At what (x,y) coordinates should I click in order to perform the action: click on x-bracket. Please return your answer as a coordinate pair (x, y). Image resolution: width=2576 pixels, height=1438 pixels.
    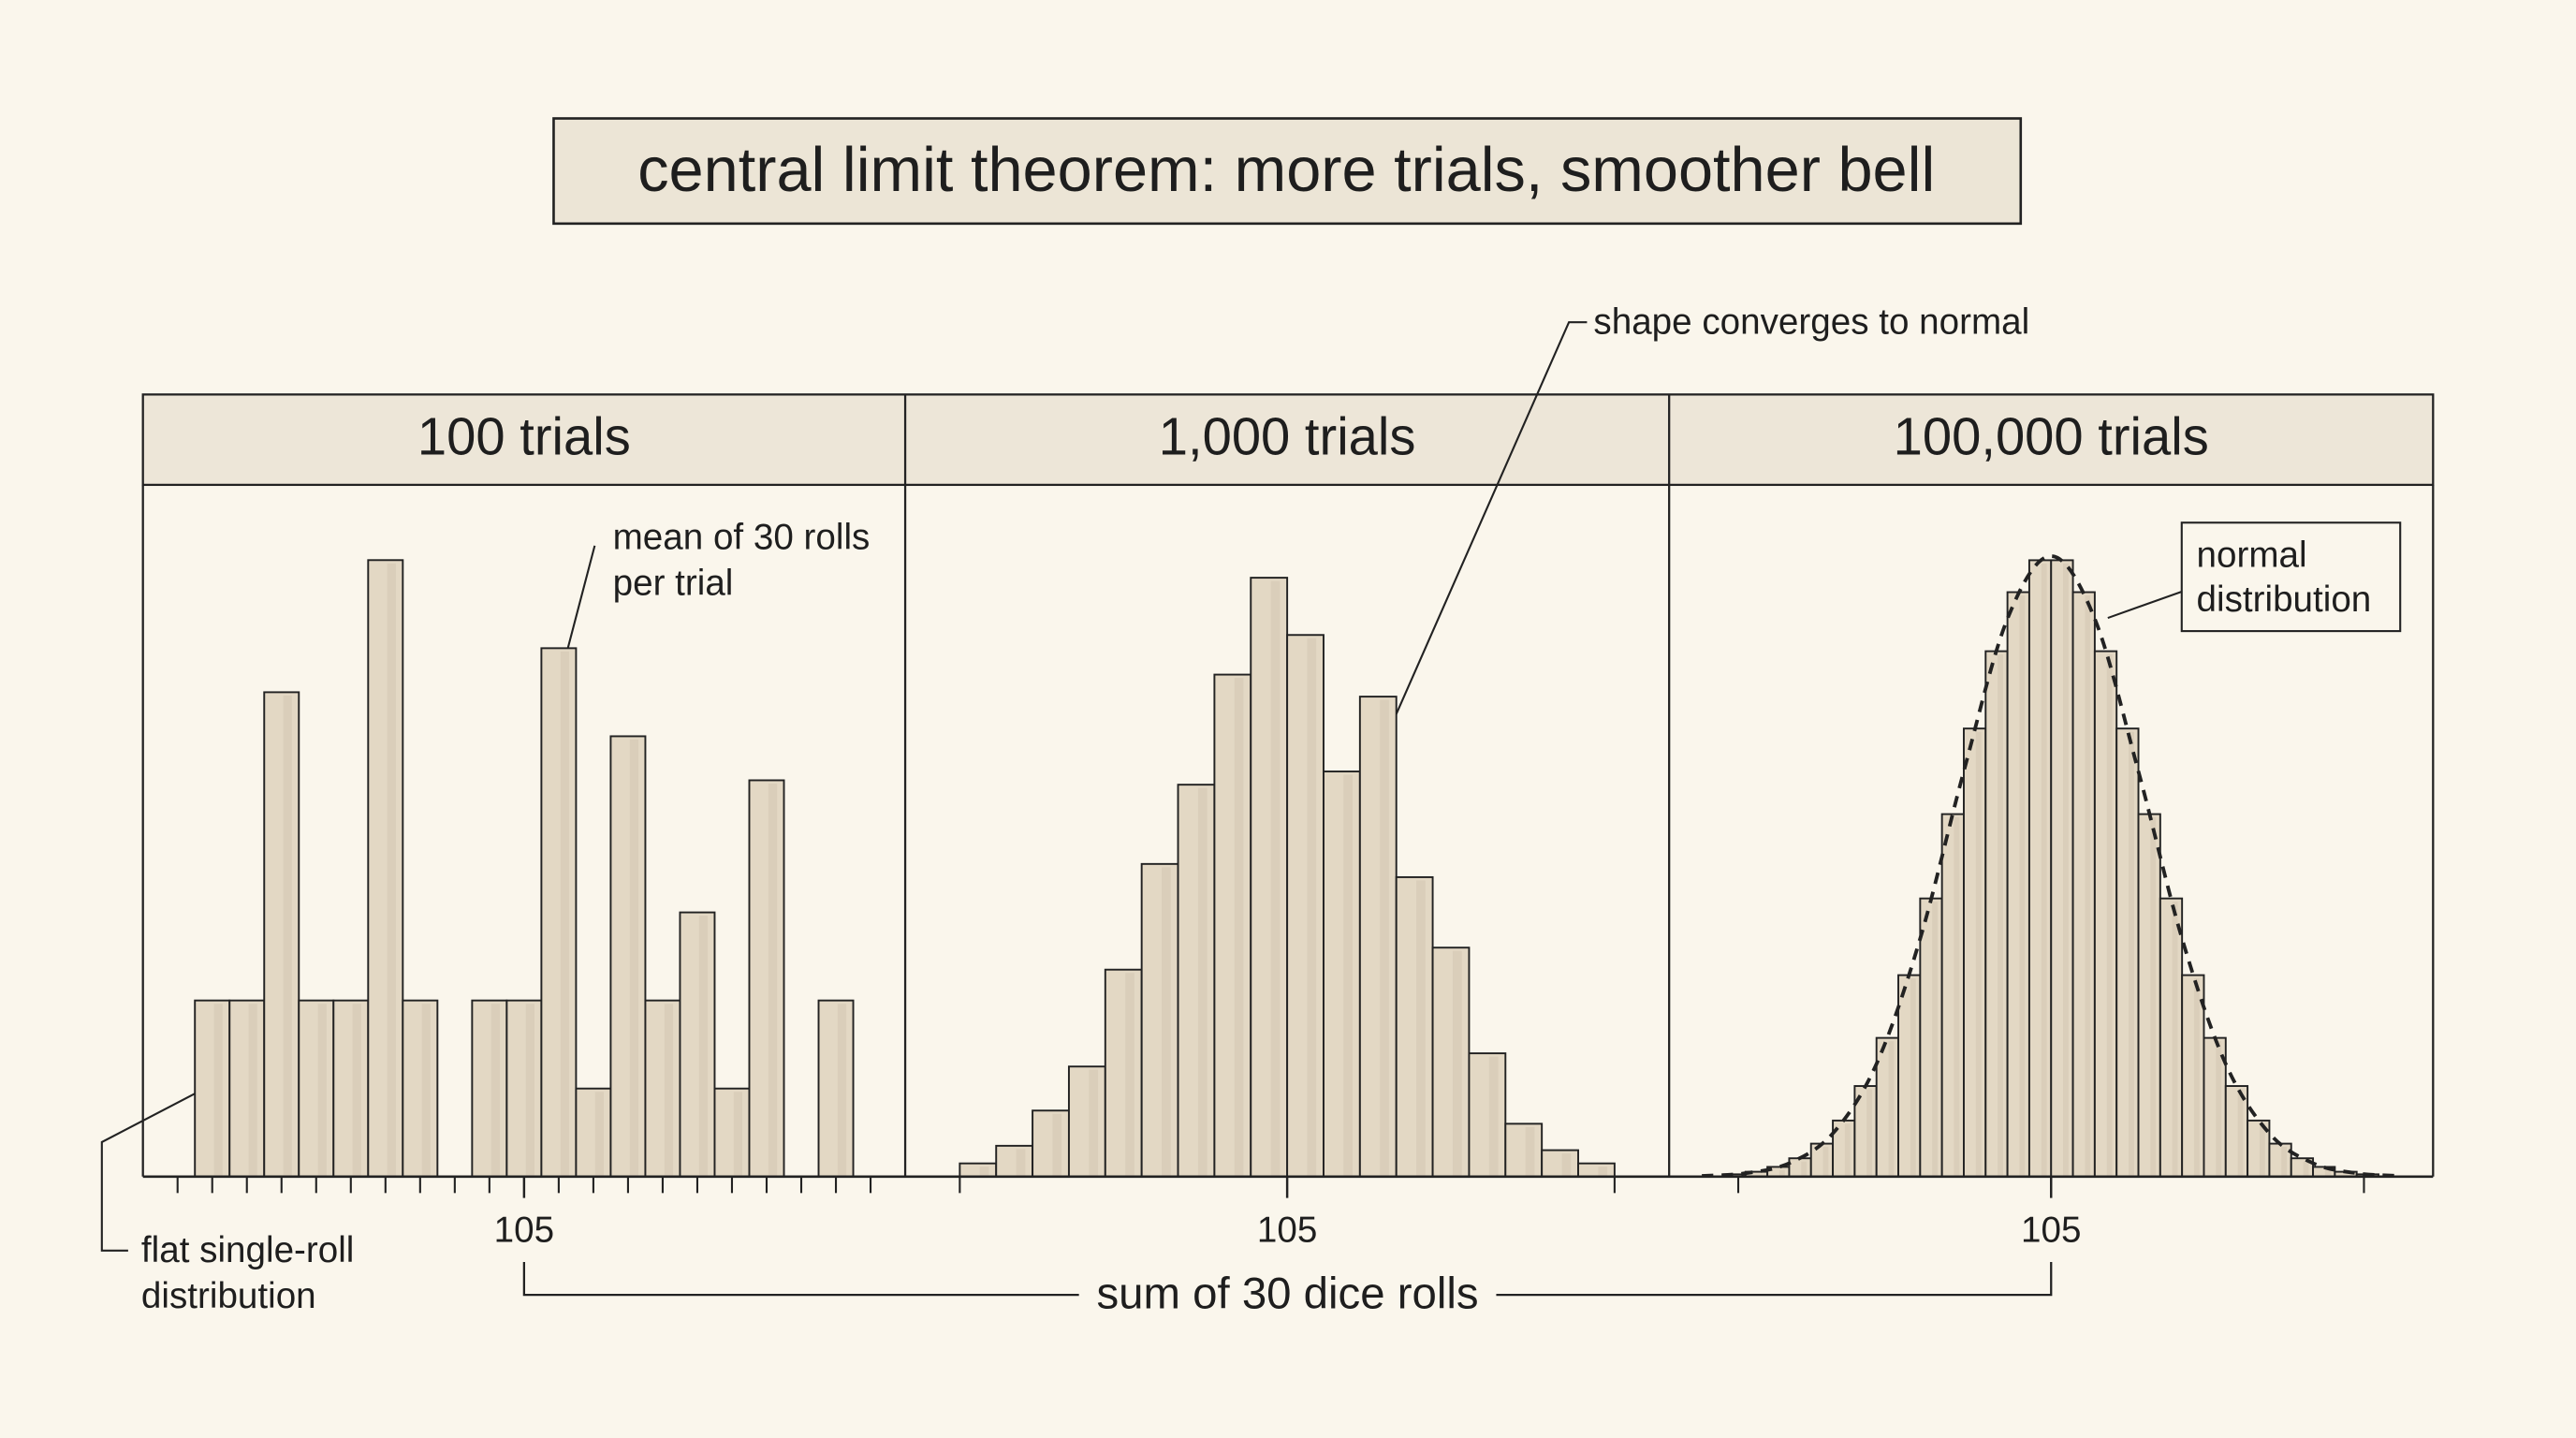
    Looking at the image, I should click on (1287, 1279).